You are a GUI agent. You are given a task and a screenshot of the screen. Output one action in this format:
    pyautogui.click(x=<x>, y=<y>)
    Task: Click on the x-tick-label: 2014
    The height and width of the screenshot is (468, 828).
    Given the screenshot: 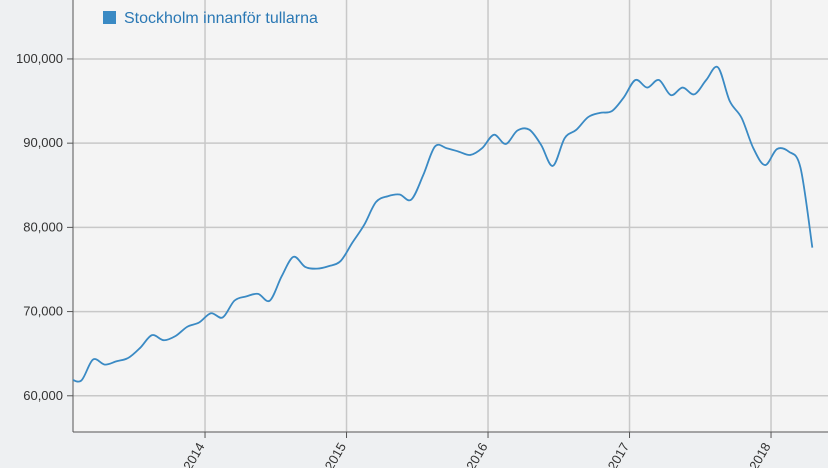 What is the action you would take?
    pyautogui.click(x=193, y=454)
    